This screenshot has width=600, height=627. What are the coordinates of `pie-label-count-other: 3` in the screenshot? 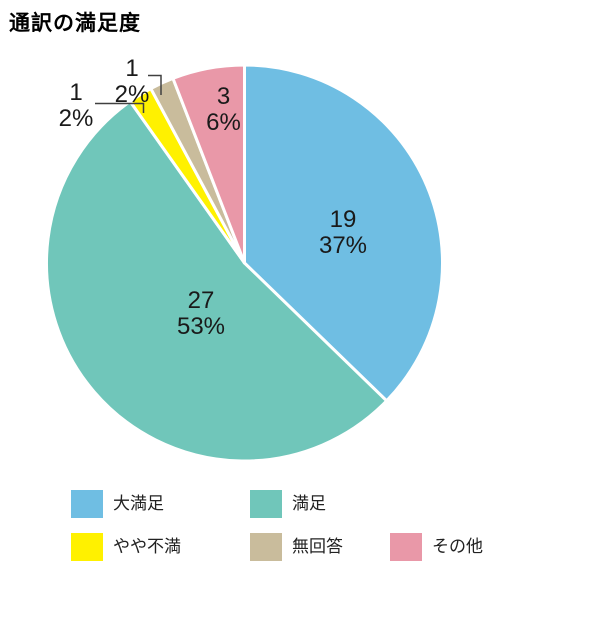 It's located at (223, 96).